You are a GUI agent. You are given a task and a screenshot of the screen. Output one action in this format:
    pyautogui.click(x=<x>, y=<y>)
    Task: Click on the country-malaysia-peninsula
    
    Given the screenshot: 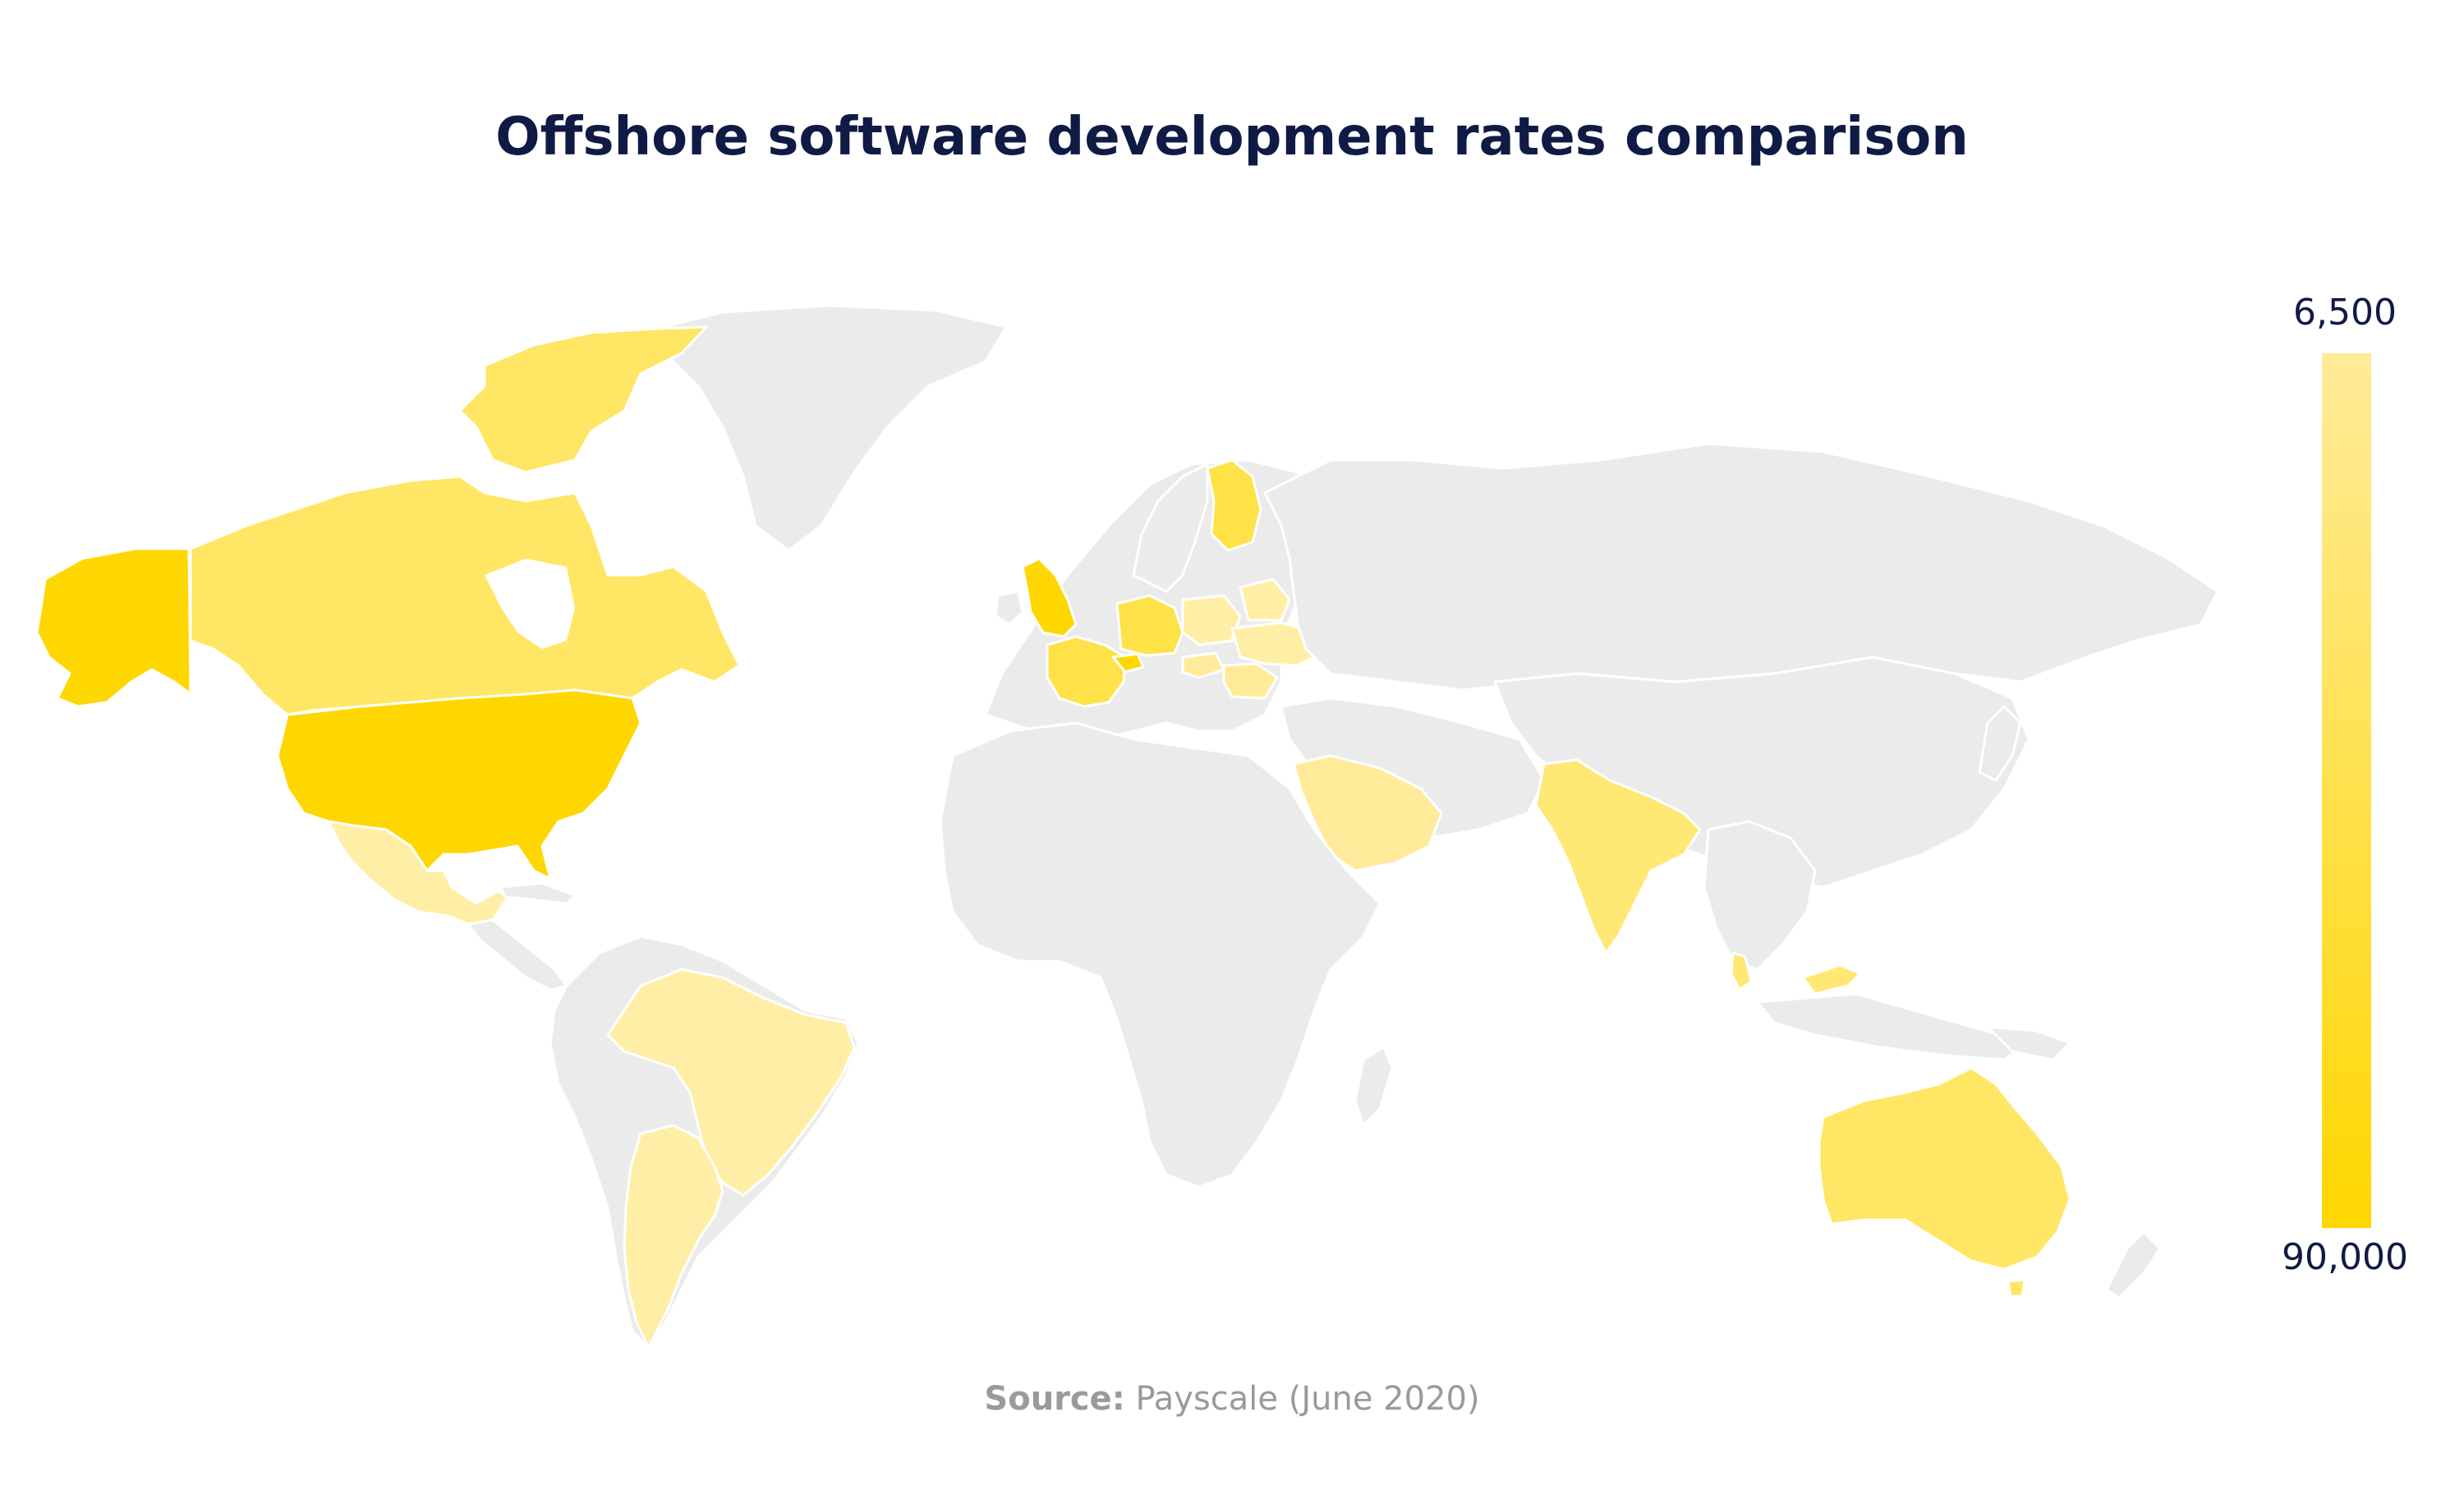 What is the action you would take?
    pyautogui.click(x=1741, y=971)
    